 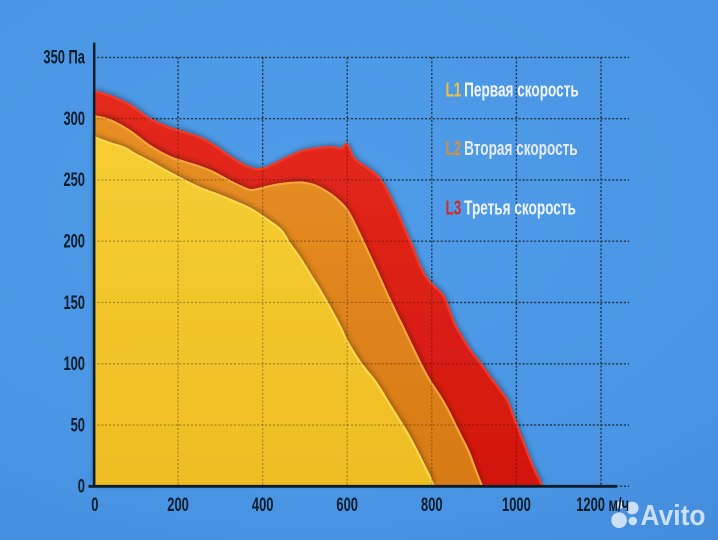 I want to click on svg-text: Третья скорость, so click(x=520, y=208).